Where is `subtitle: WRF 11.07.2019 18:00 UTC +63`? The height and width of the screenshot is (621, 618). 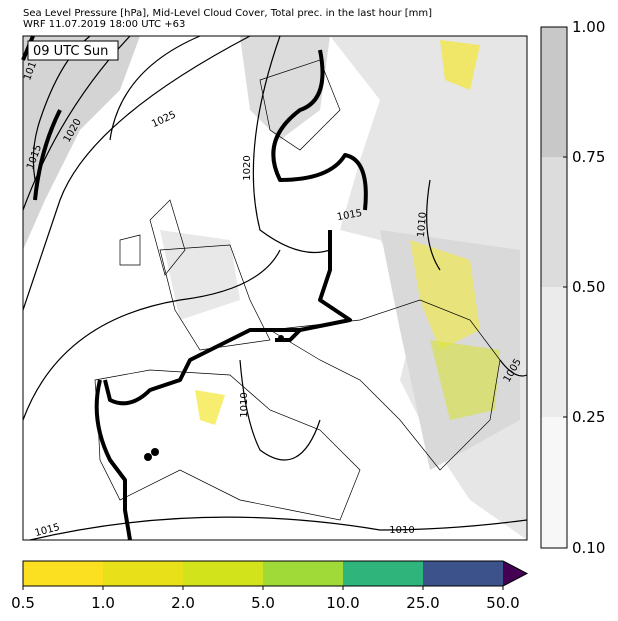
subtitle: WRF 11.07.2019 18:00 UTC +63 is located at coordinates (104, 24).